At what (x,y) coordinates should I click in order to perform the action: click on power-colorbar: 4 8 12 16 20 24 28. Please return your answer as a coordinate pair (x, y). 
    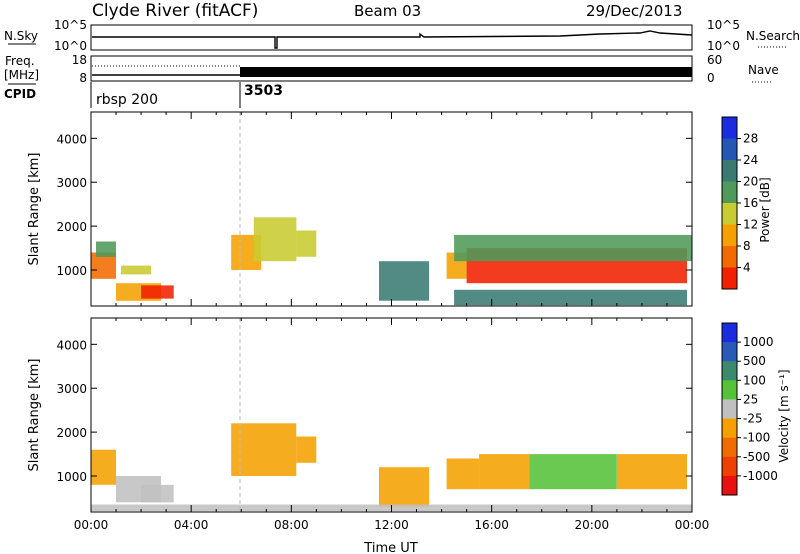
    Looking at the image, I should click on (739, 203).